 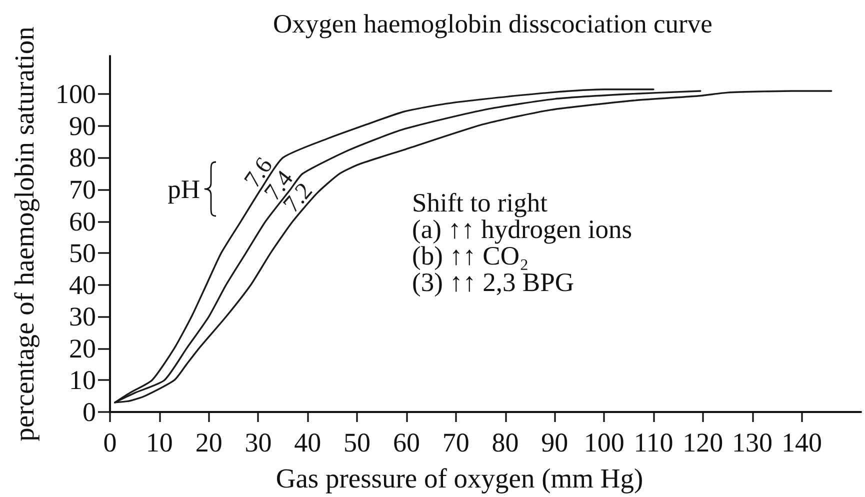 I want to click on y-tick-label: 80, so click(x=82, y=157).